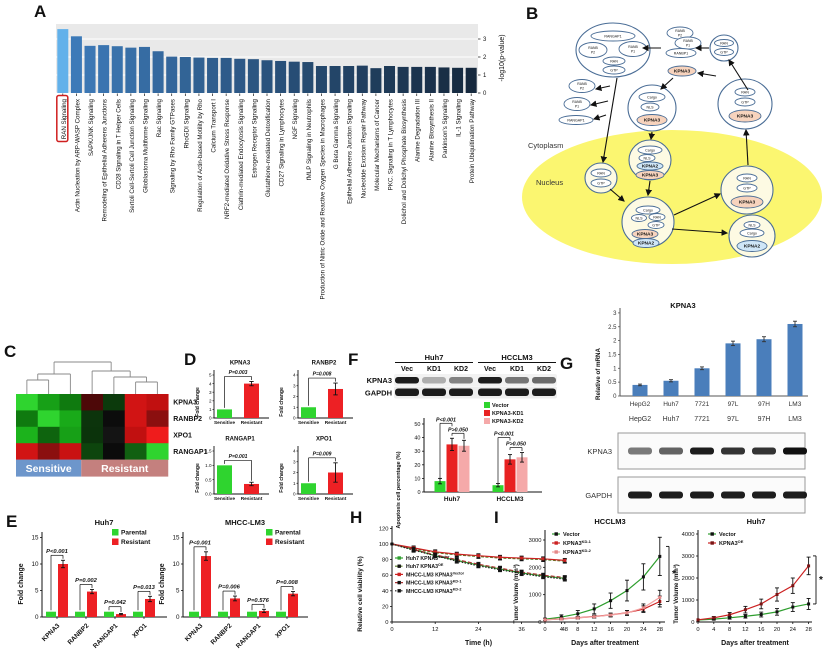  I want to click on y-axis-label: Apoptosis cell percentage (%), so click(399, 489).